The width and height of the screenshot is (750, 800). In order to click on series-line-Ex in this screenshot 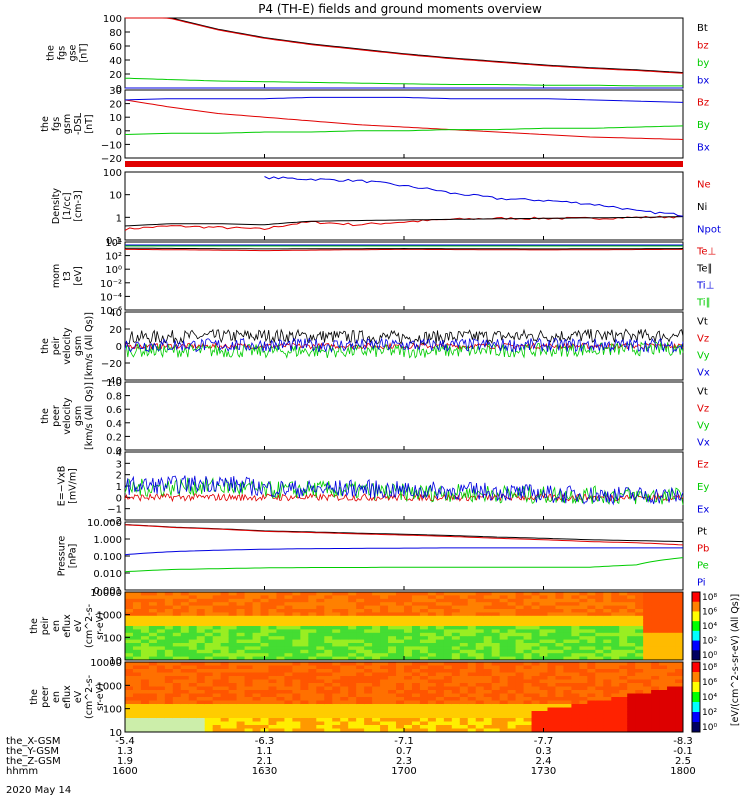, I will do `click(404, 490)`.